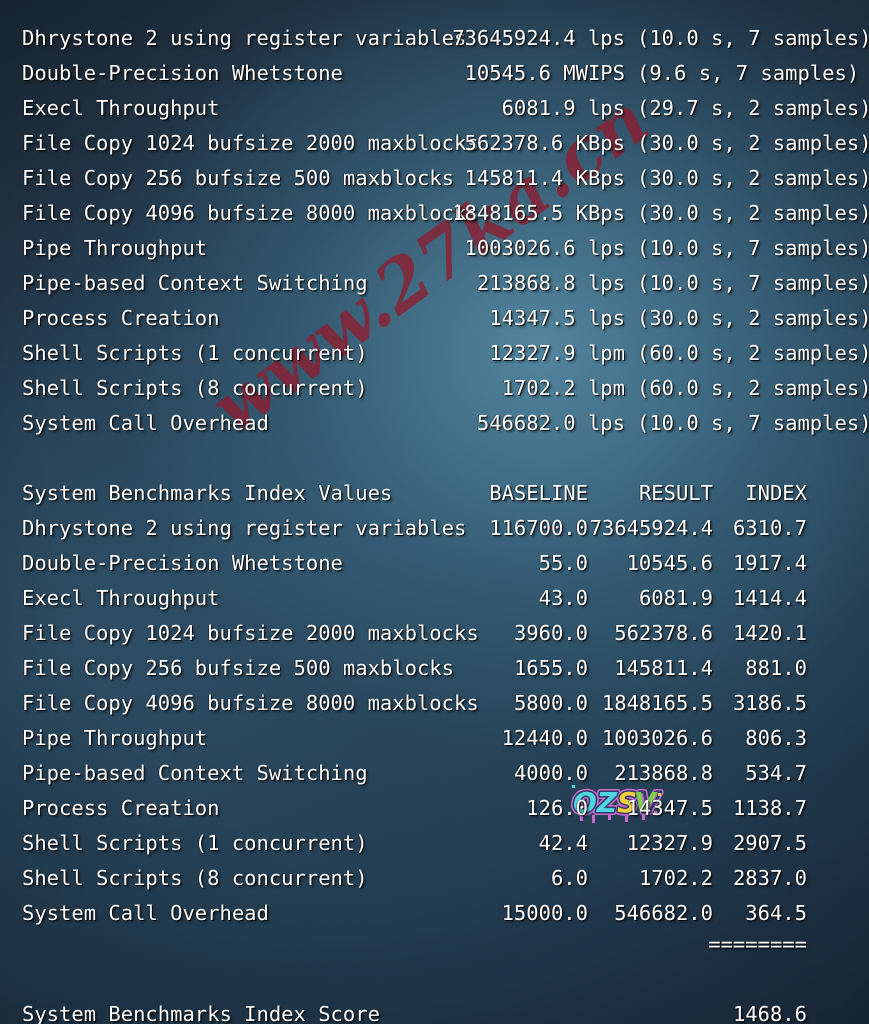  Describe the element at coordinates (776, 913) in the screenshot. I see `index-value: 364.5` at that location.